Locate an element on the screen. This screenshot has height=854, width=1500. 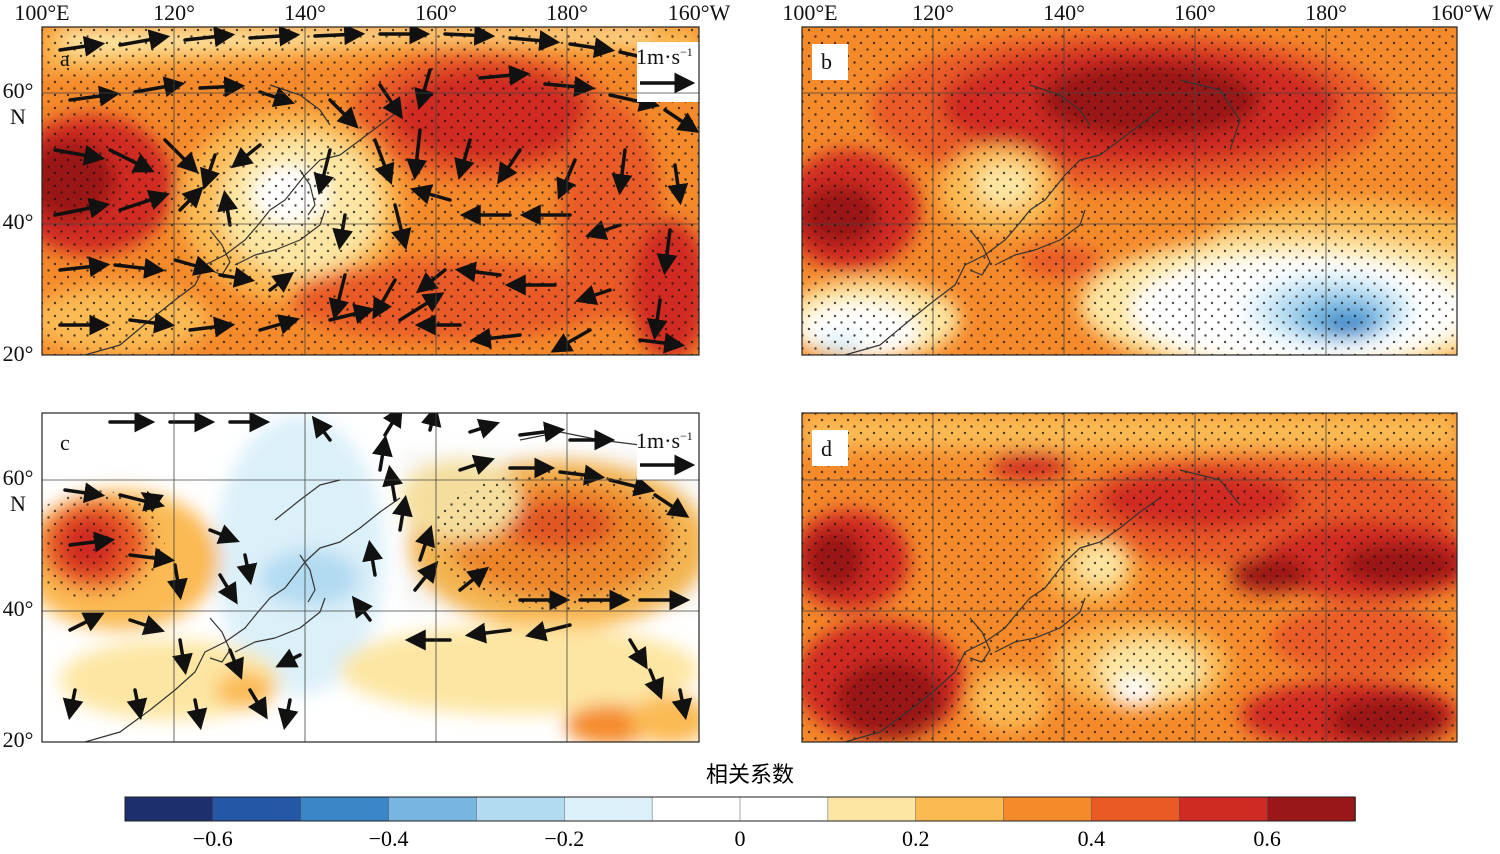
colorbar-tick-label: 0.6 is located at coordinates (1267, 837).